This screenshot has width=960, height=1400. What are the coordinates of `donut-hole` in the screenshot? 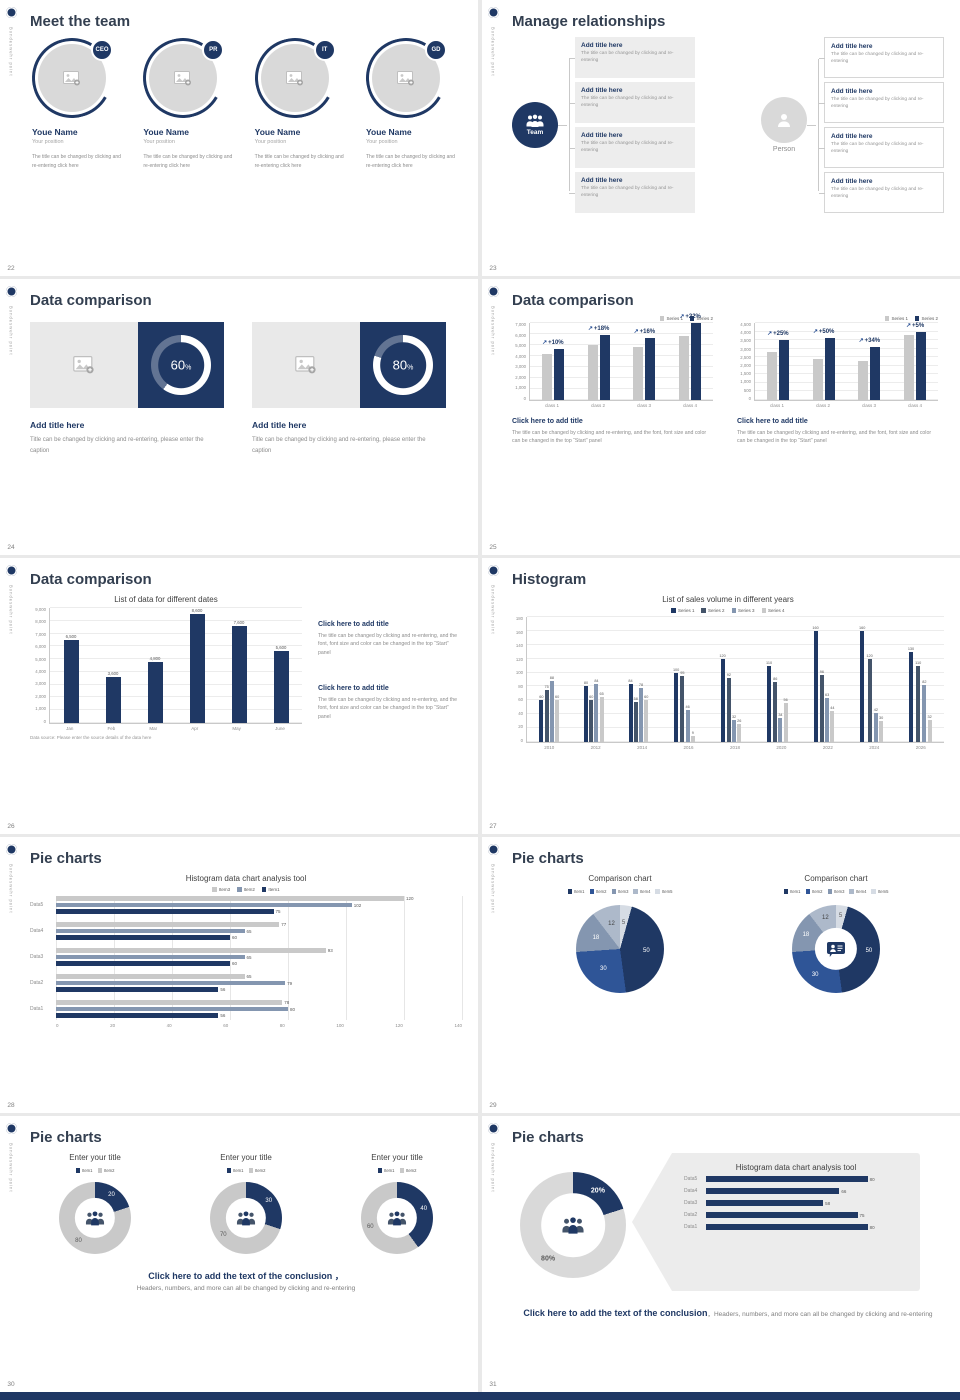 It's located at (403, 365).